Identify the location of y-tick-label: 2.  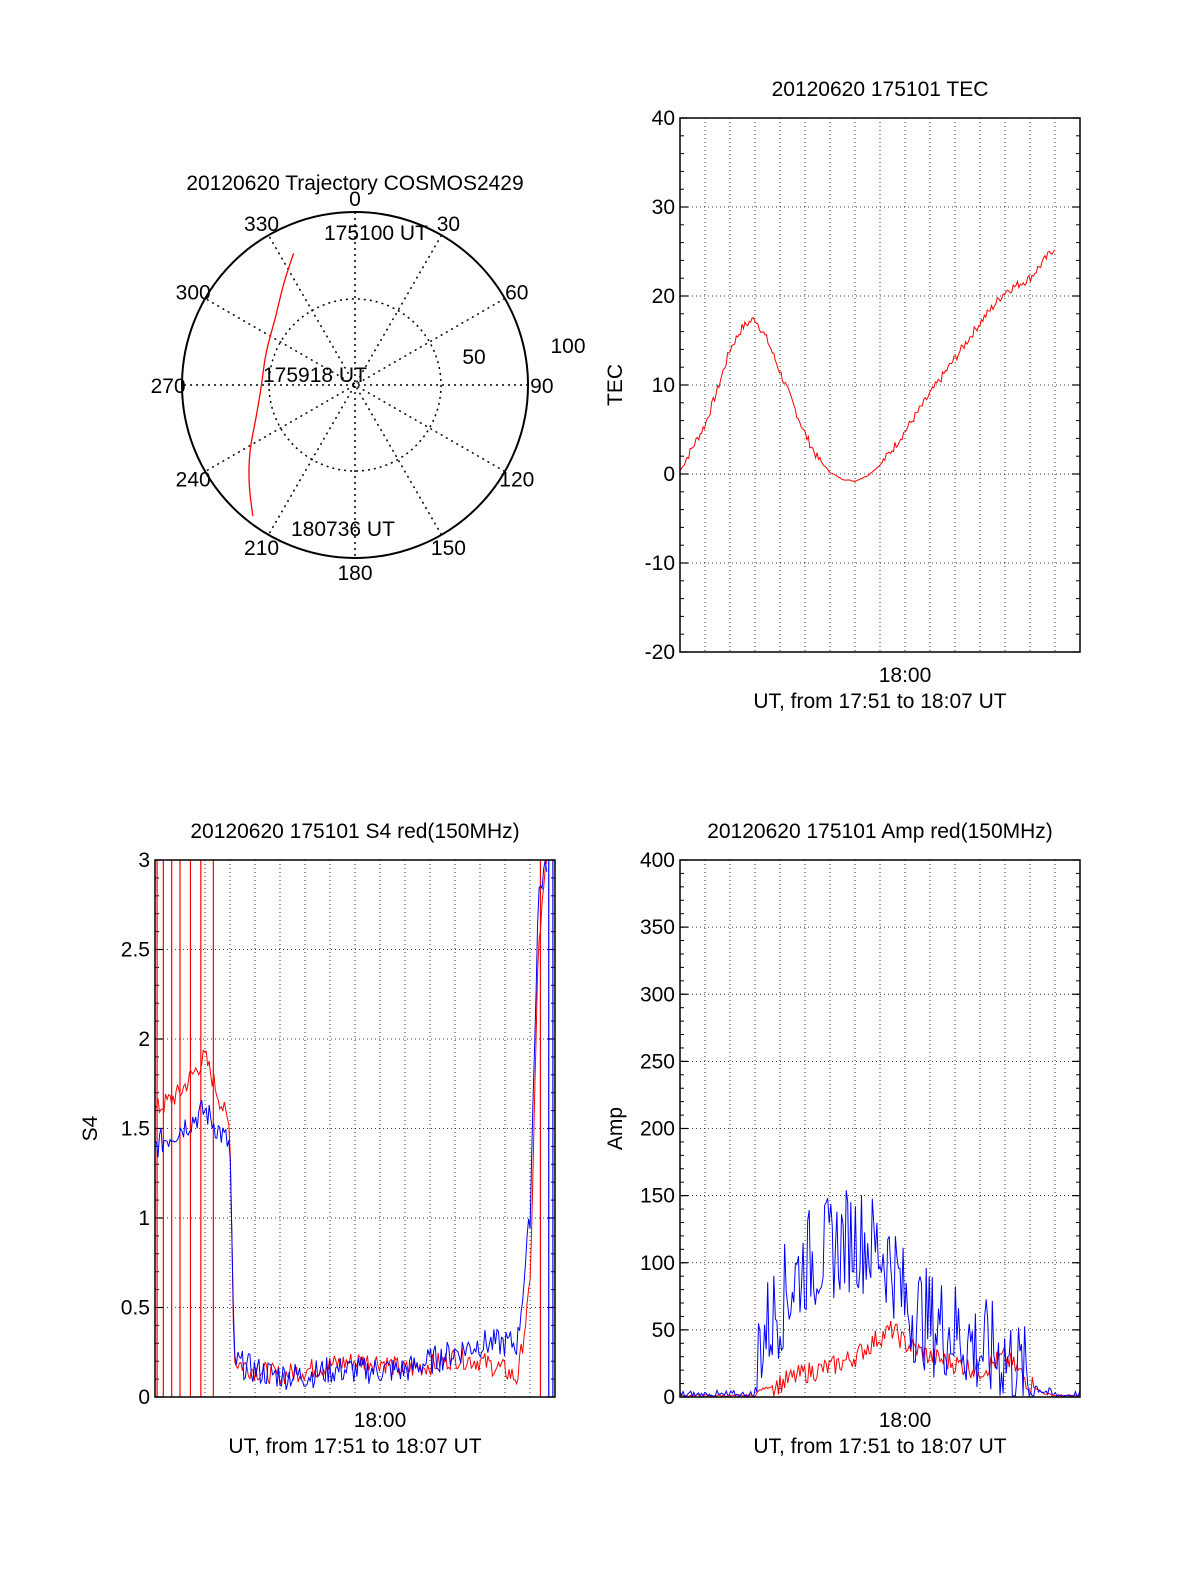
(144, 1039).